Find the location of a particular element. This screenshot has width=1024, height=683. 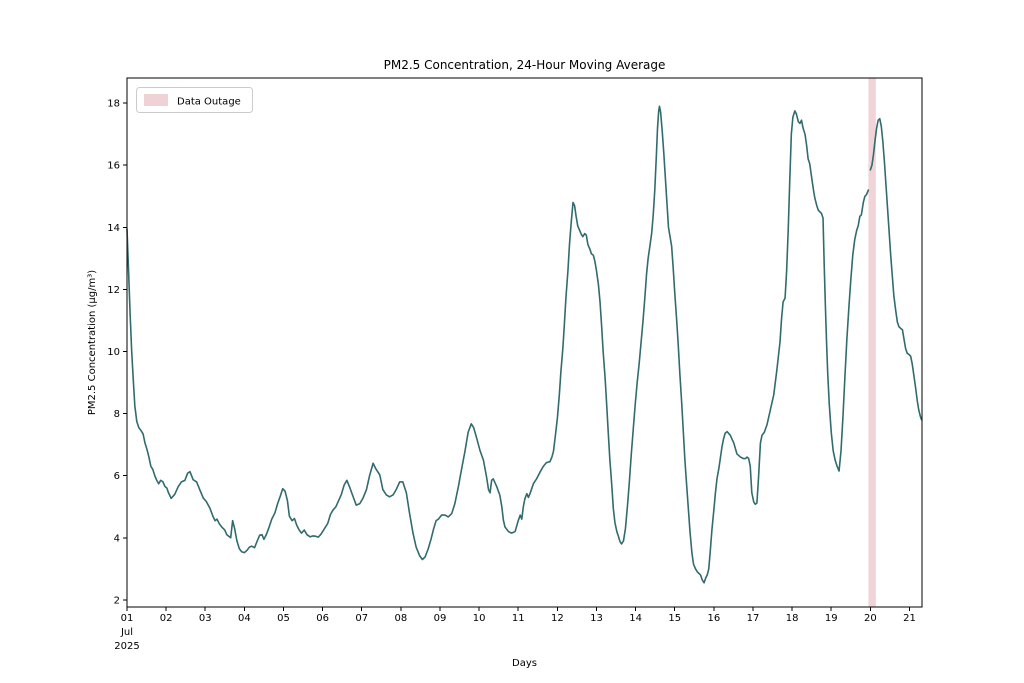

y-tick-label: 8 is located at coordinates (117, 414).